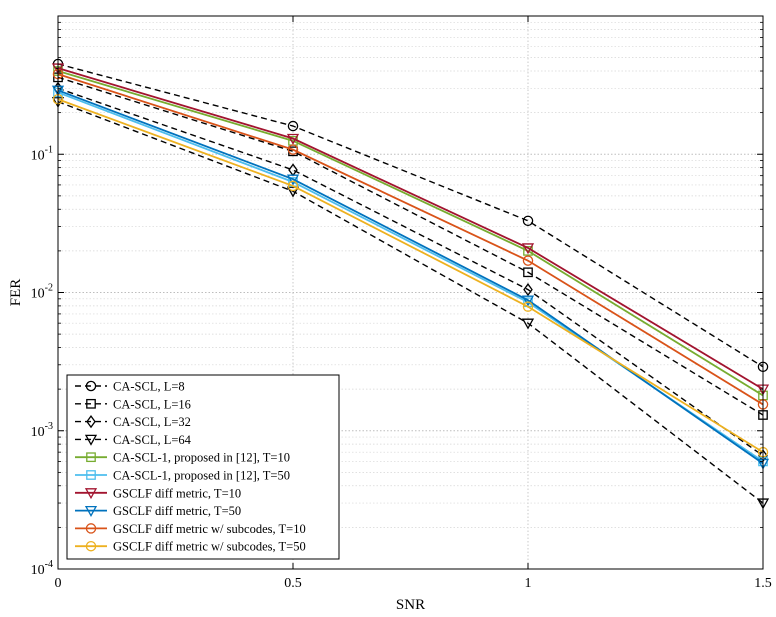 The height and width of the screenshot is (617, 776). What do you see at coordinates (177, 511) in the screenshot?
I see `legend-label: GSCLF diff metric, T=50` at bounding box center [177, 511].